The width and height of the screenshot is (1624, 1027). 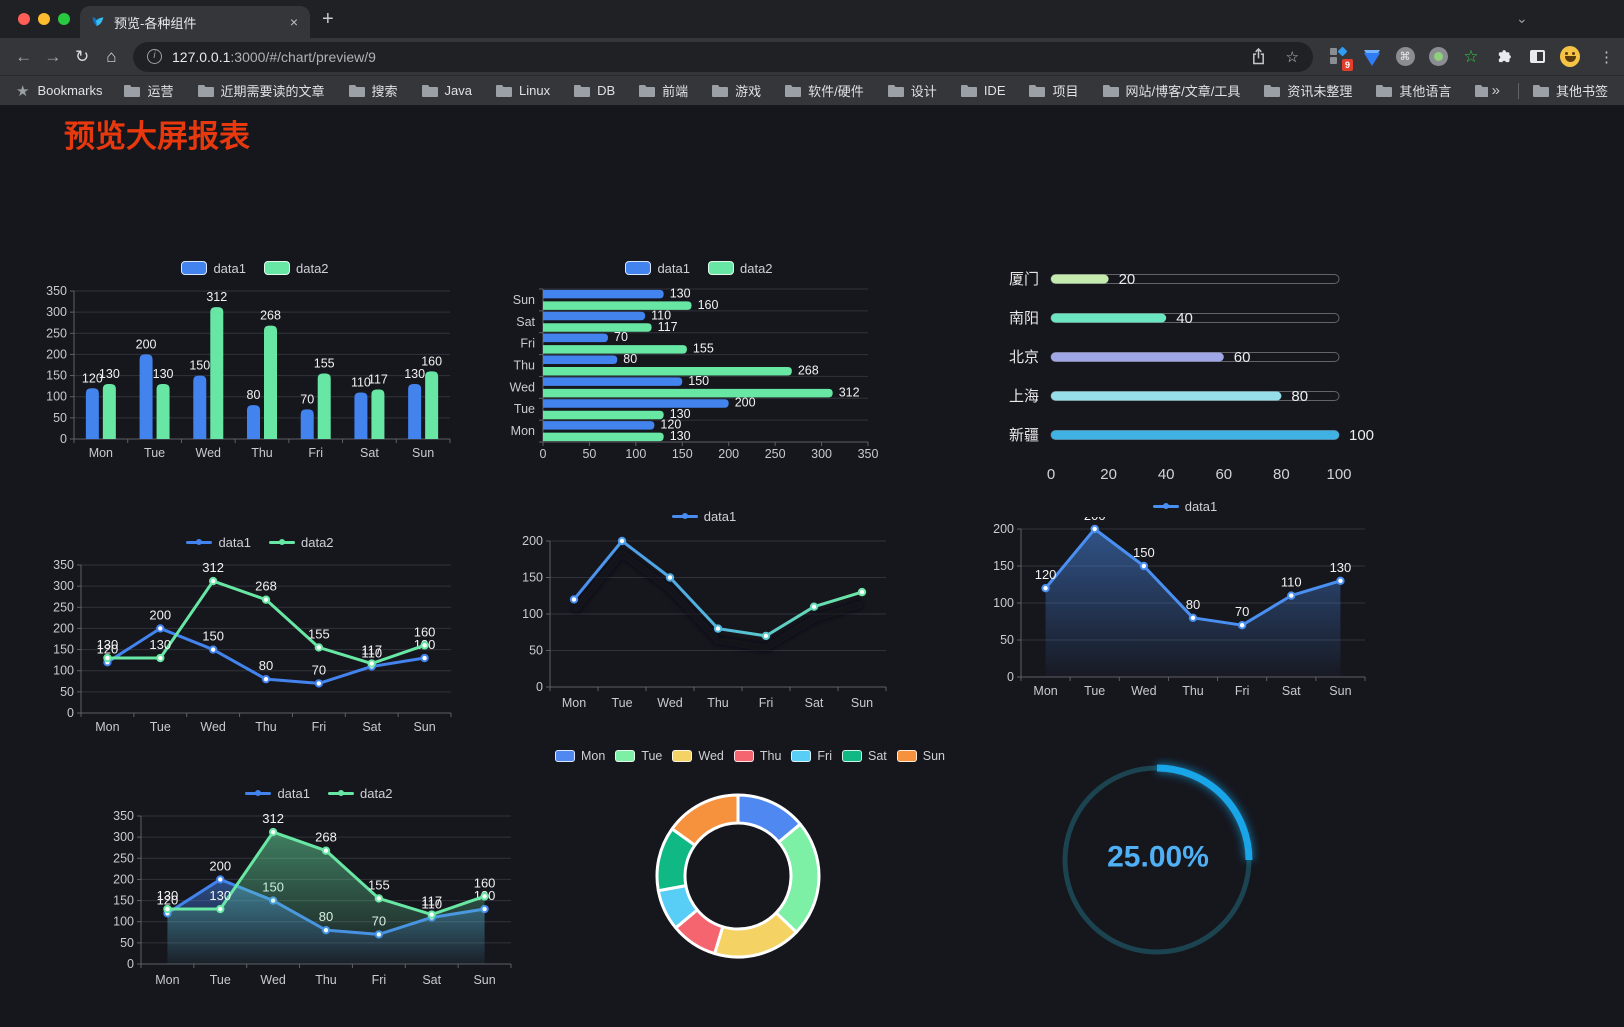 I want to click on legend-item-Thu: Thu, so click(x=757, y=756).